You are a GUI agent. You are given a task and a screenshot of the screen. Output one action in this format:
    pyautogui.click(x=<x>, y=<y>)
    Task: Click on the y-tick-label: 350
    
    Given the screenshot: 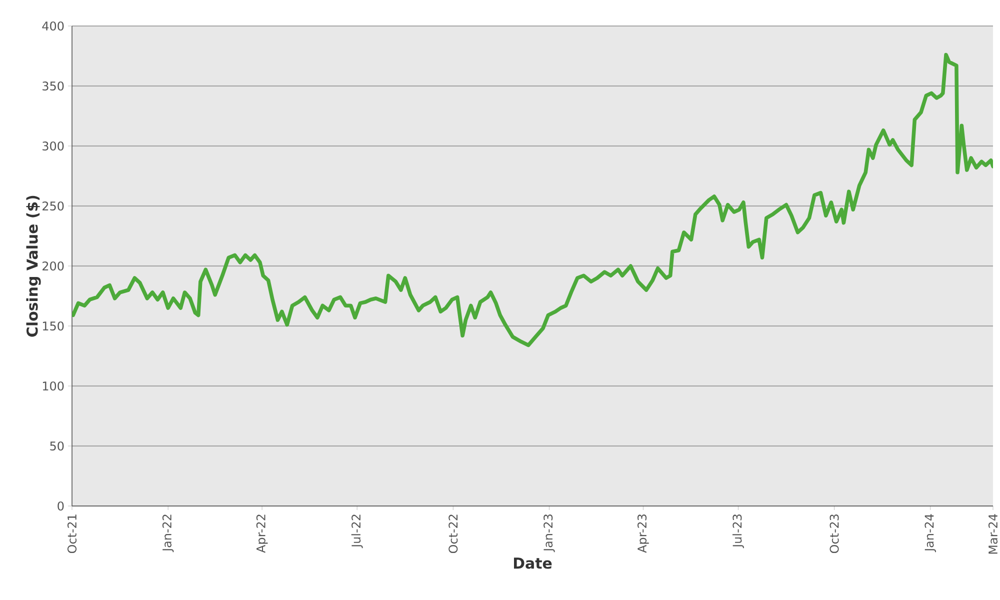 What is the action you would take?
    pyautogui.click(x=53, y=86)
    